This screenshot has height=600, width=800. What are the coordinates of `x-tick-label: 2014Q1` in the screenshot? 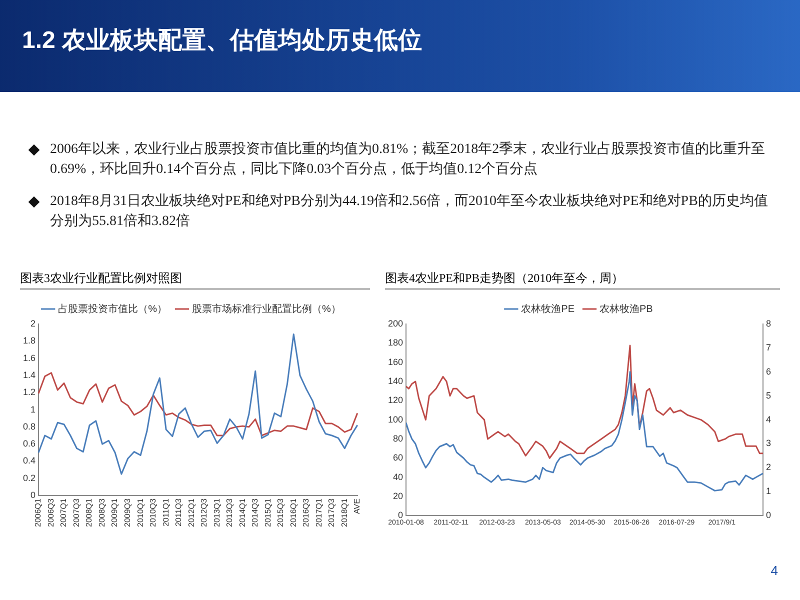 It's located at (242, 512).